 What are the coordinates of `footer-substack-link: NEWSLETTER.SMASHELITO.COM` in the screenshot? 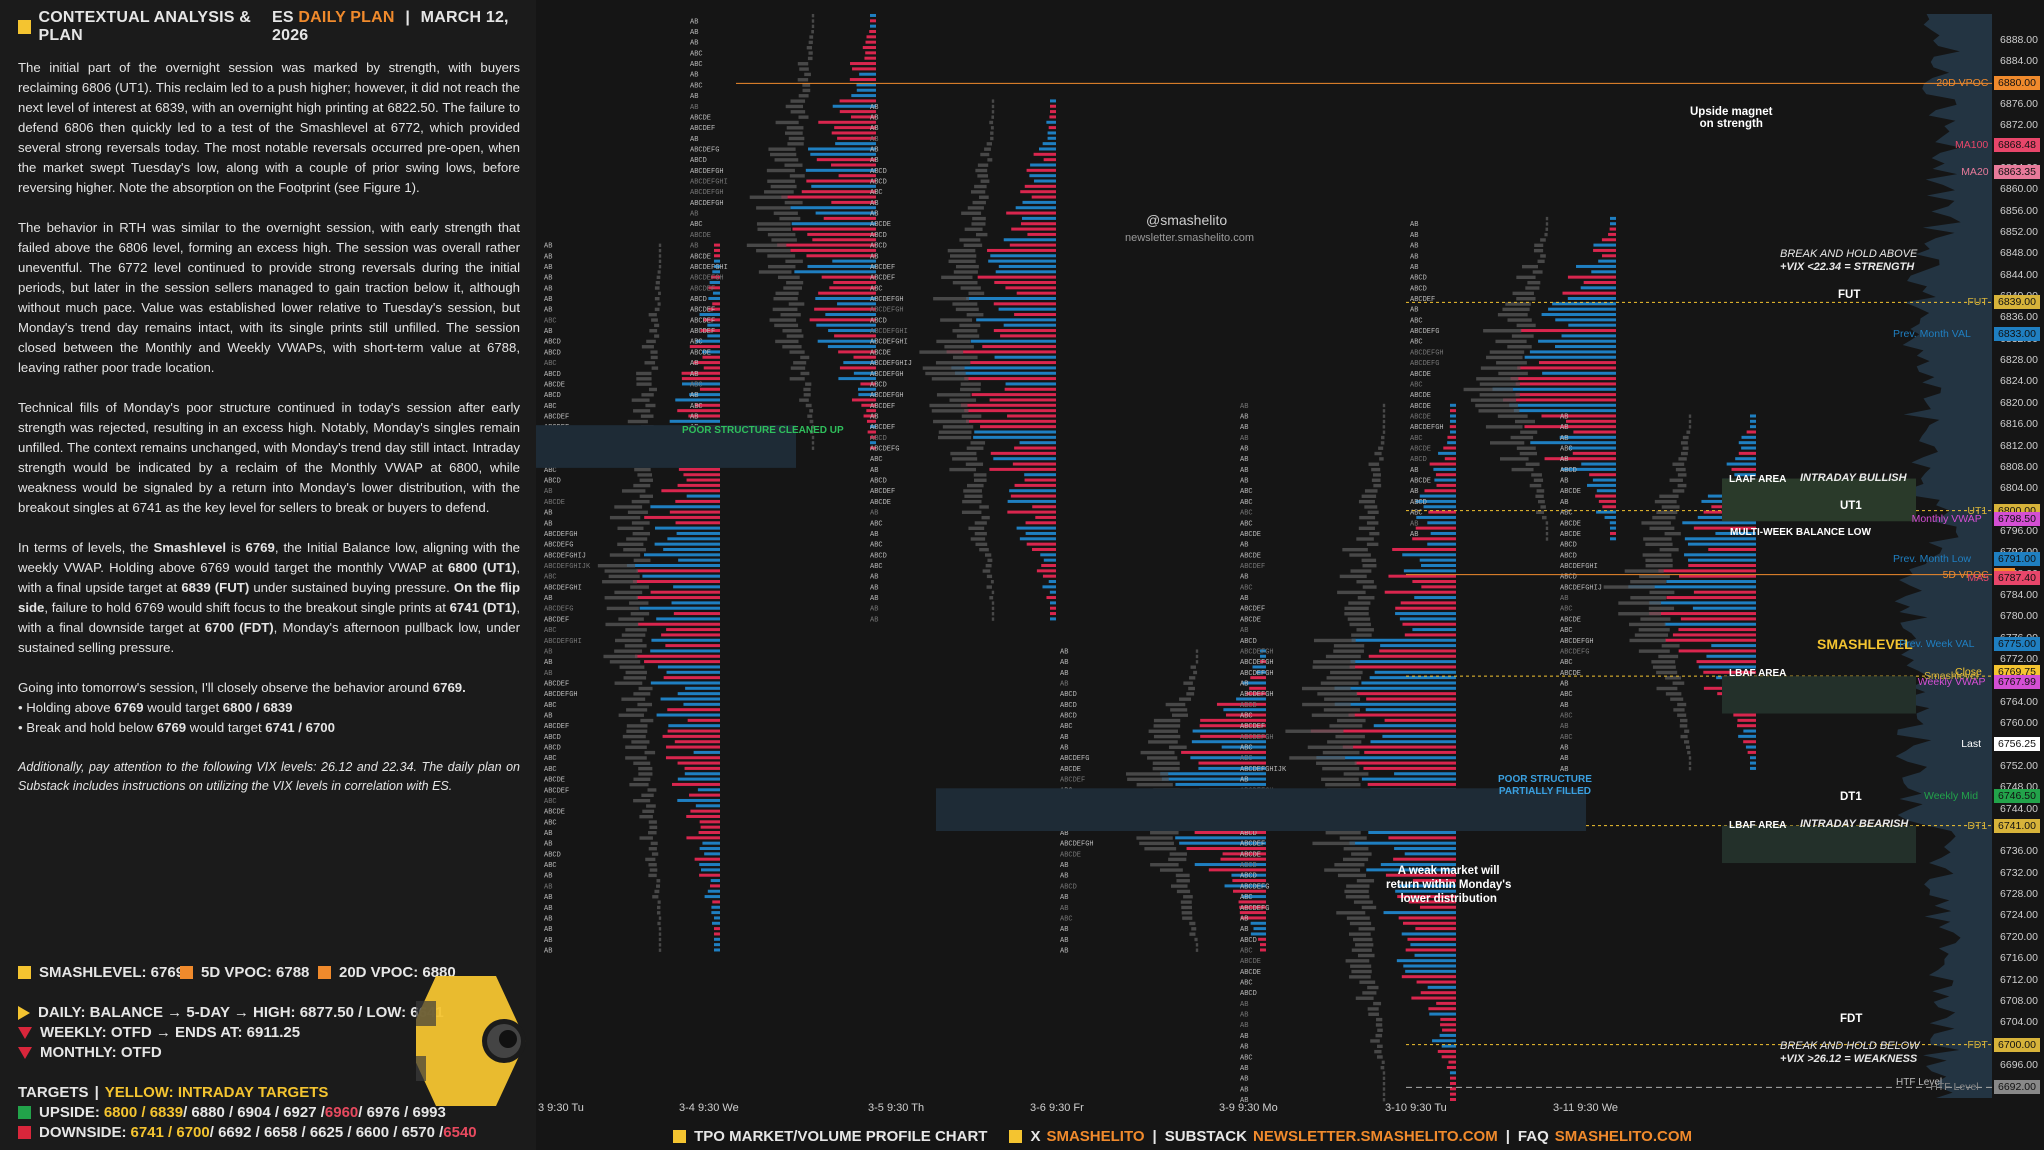 It's located at (1375, 1136).